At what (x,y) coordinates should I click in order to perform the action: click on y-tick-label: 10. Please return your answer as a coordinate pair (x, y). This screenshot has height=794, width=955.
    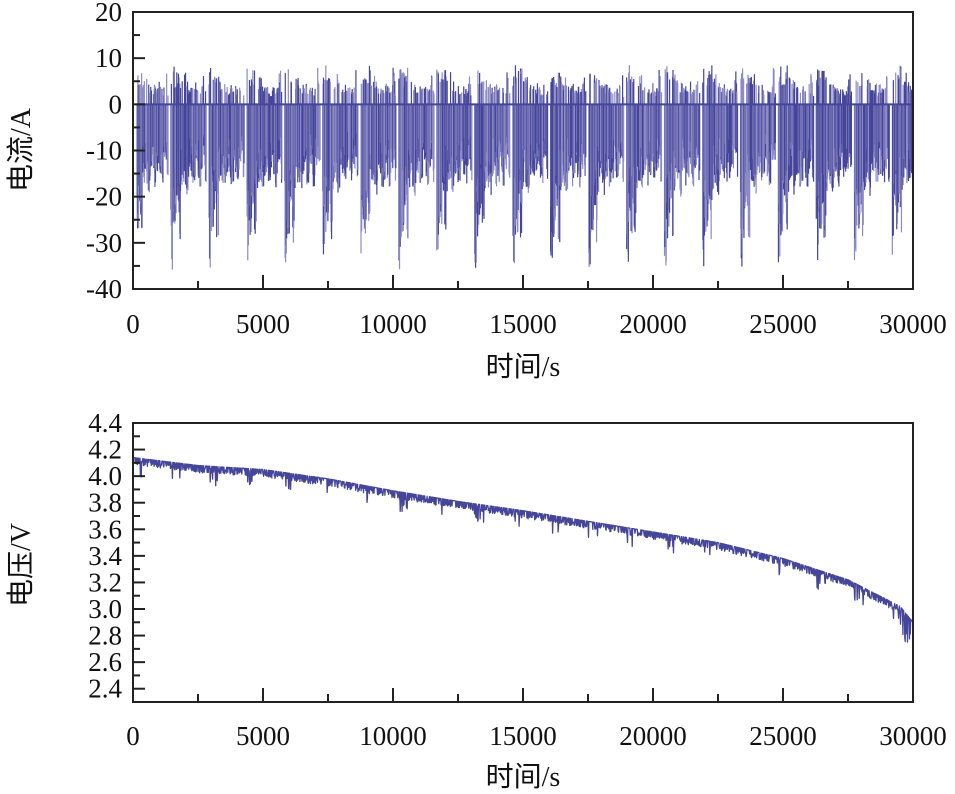
    Looking at the image, I should click on (108, 58).